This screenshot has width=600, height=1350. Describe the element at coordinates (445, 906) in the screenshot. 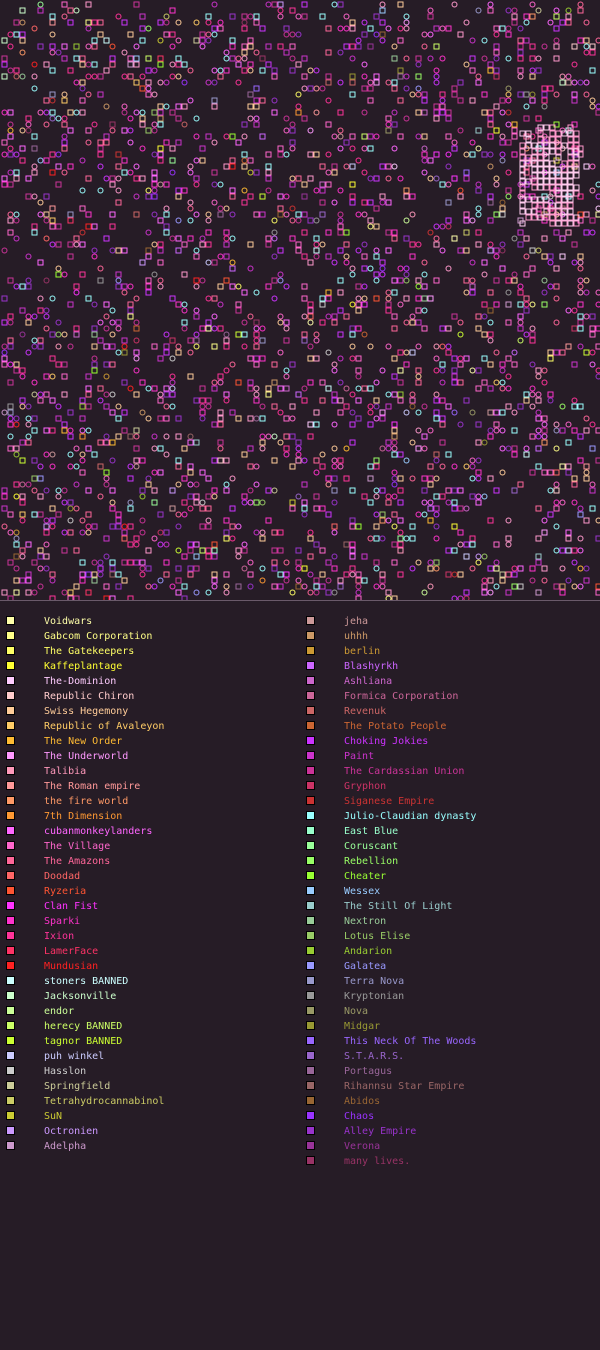

I see `legend-item: The Still Of Light` at that location.